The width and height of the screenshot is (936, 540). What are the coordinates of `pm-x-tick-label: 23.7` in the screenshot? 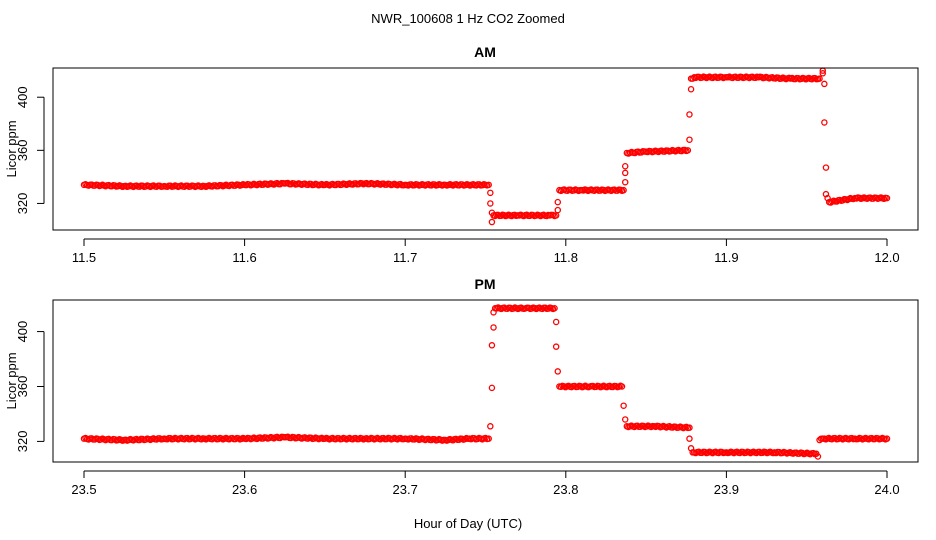 It's located at (405, 489).